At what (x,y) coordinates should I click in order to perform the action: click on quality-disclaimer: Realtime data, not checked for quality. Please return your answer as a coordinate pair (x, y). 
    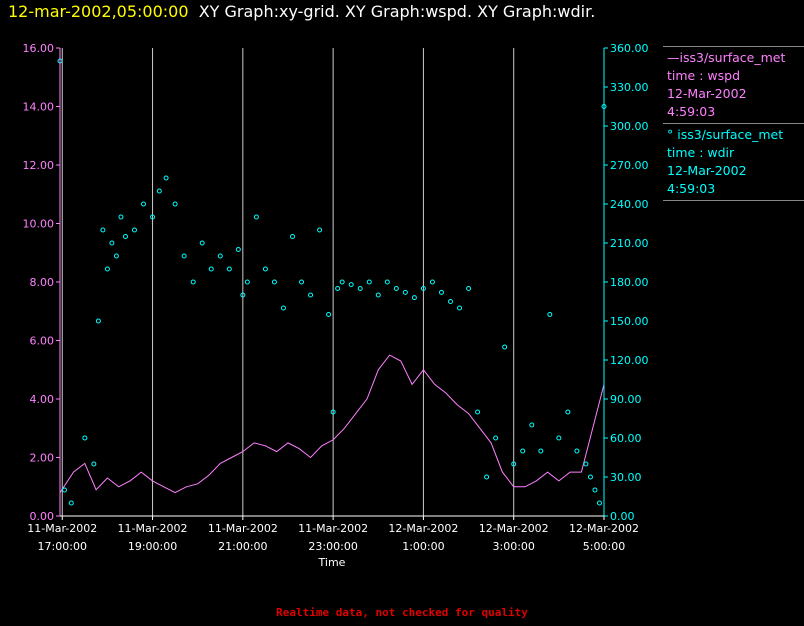
    Looking at the image, I should click on (402, 612).